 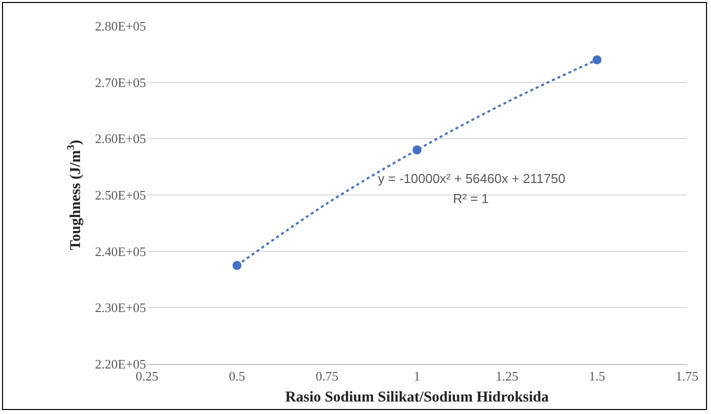 I want to click on x-tick-label: 0.5, so click(x=237, y=376).